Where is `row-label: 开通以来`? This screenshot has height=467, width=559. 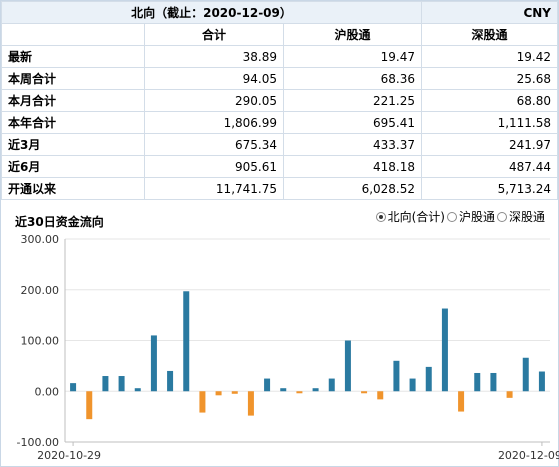
row-label: 开通以来 is located at coordinates (73, 188).